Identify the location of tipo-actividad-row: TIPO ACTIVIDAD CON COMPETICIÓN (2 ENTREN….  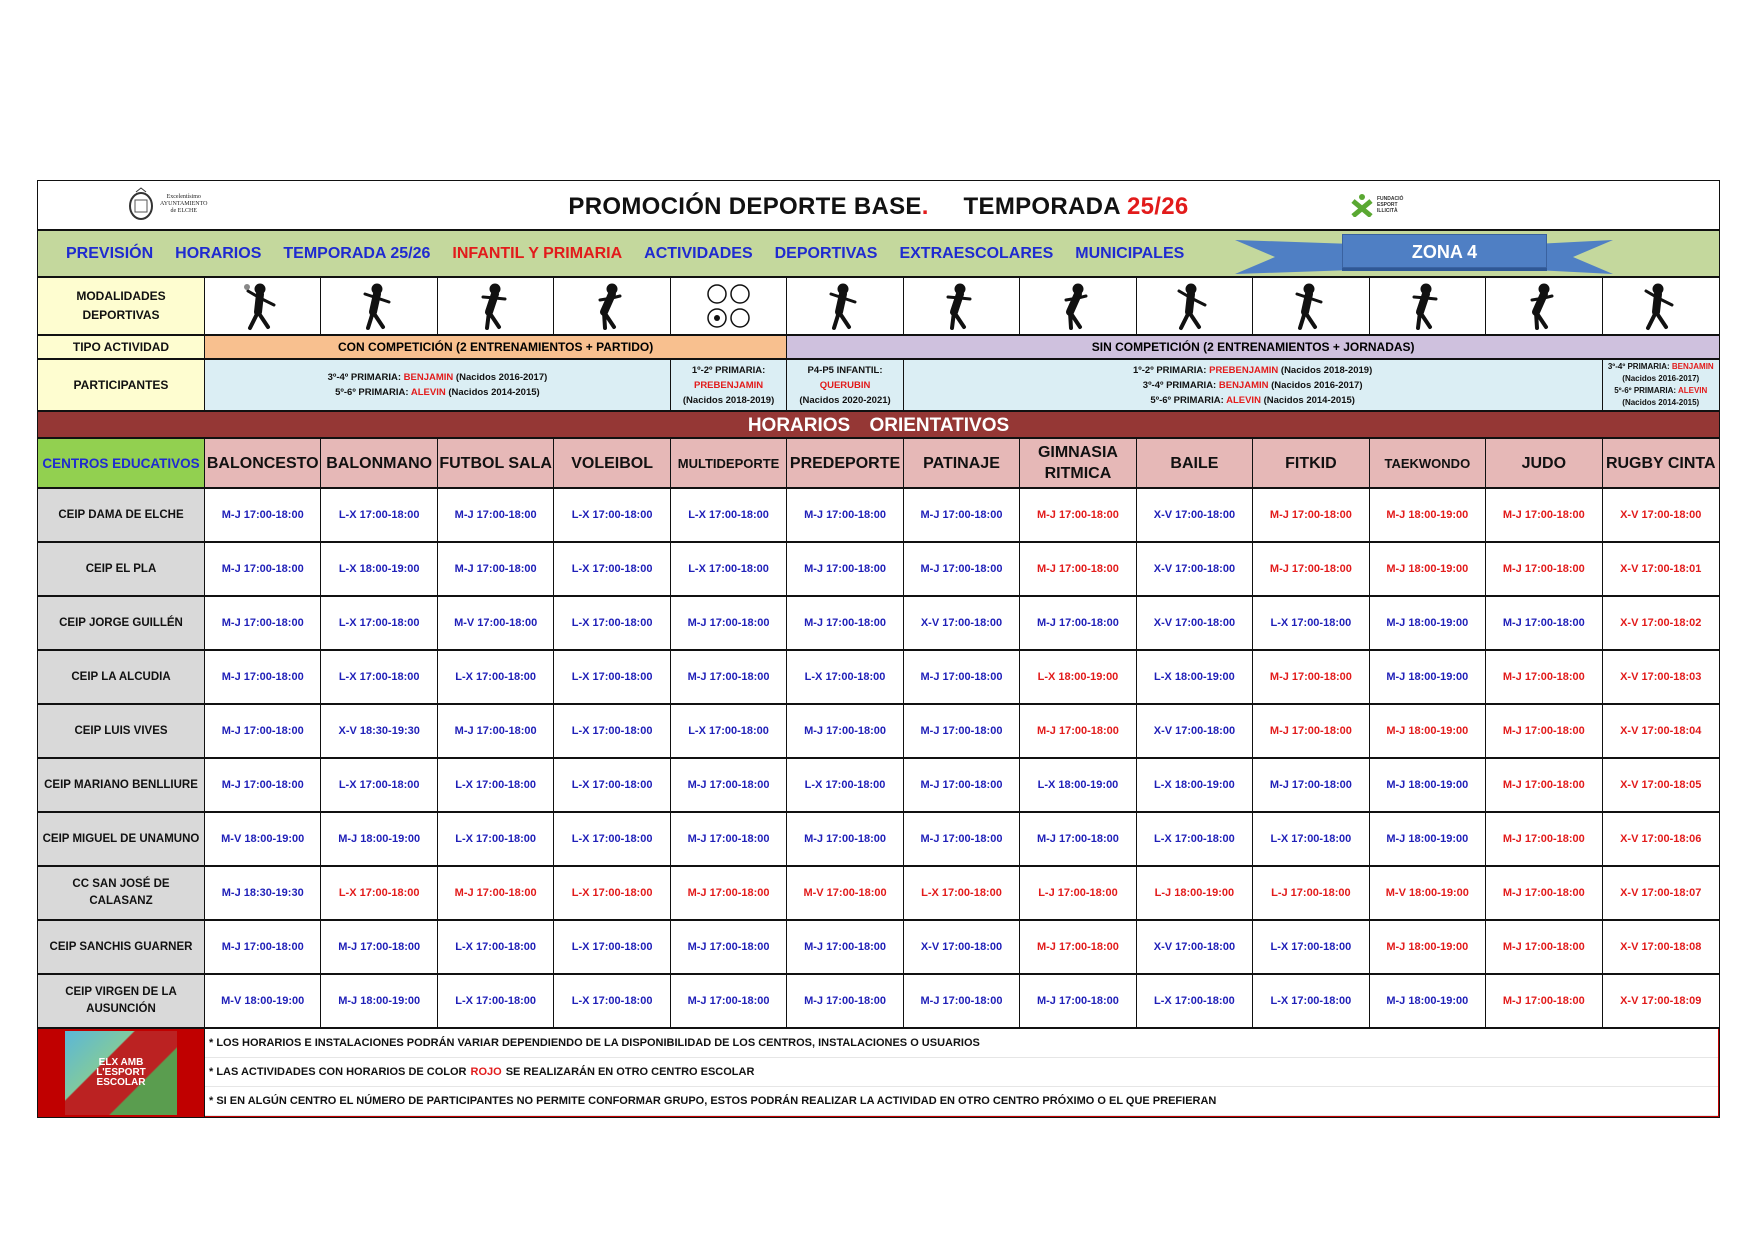
(878, 348).